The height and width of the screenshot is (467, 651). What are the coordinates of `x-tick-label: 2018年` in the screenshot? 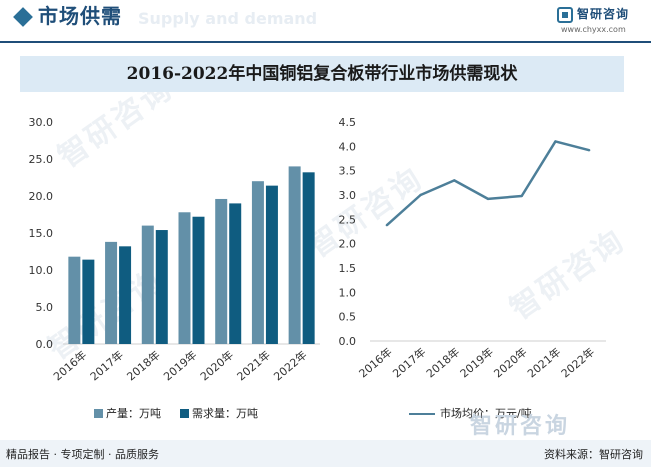 It's located at (442, 363).